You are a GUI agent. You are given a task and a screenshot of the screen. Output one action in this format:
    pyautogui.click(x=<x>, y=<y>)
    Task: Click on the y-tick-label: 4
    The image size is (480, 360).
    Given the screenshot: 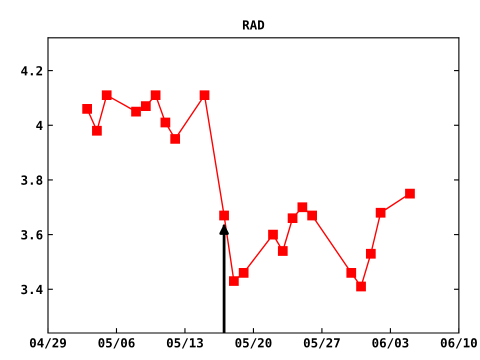 What is the action you would take?
    pyautogui.click(x=39, y=125)
    